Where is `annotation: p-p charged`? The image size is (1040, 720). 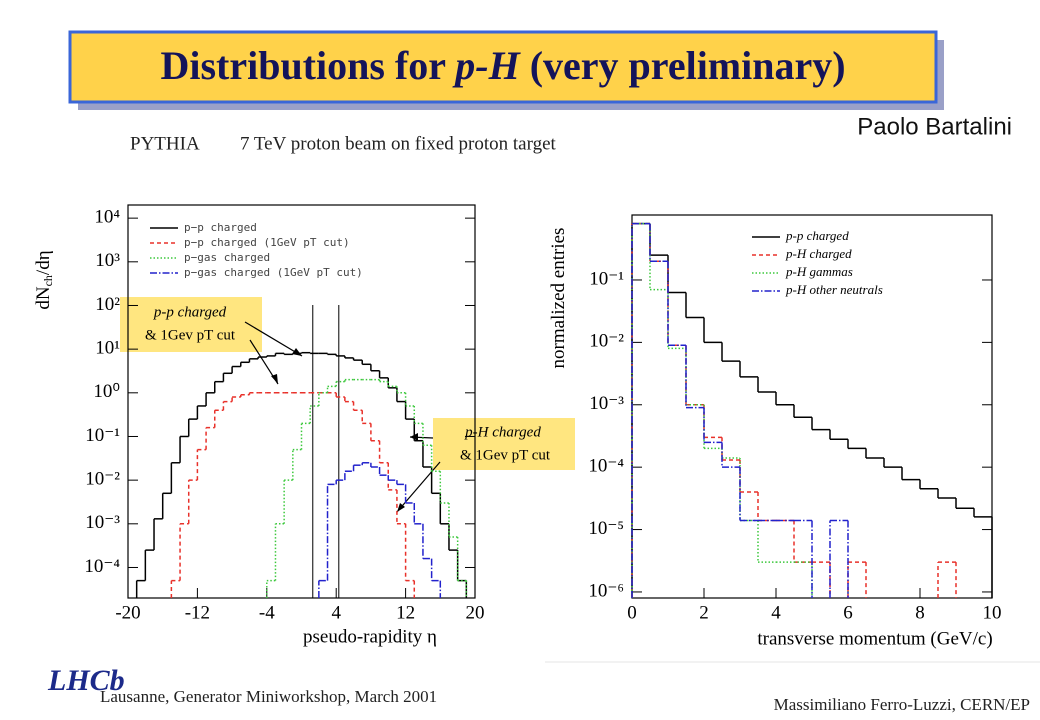 annotation: p-p charged is located at coordinates (190, 312).